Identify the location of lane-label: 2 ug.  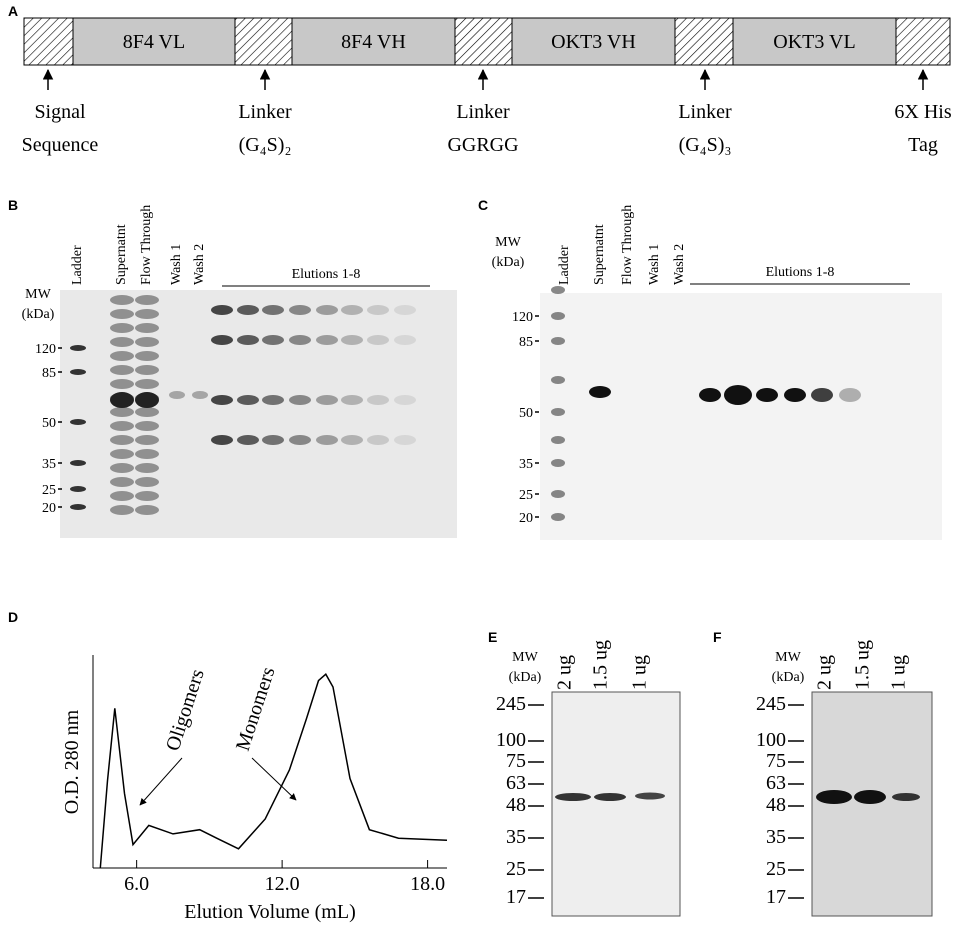
(825, 672).